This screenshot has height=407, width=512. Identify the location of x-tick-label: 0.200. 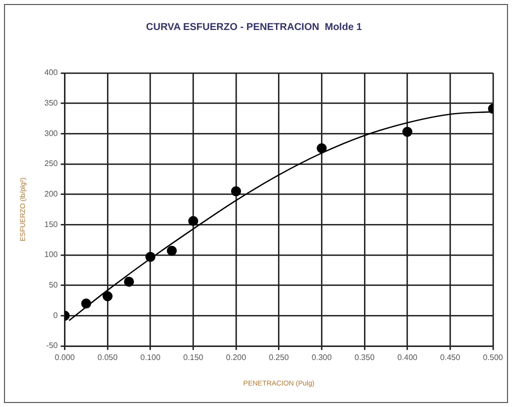
(236, 357).